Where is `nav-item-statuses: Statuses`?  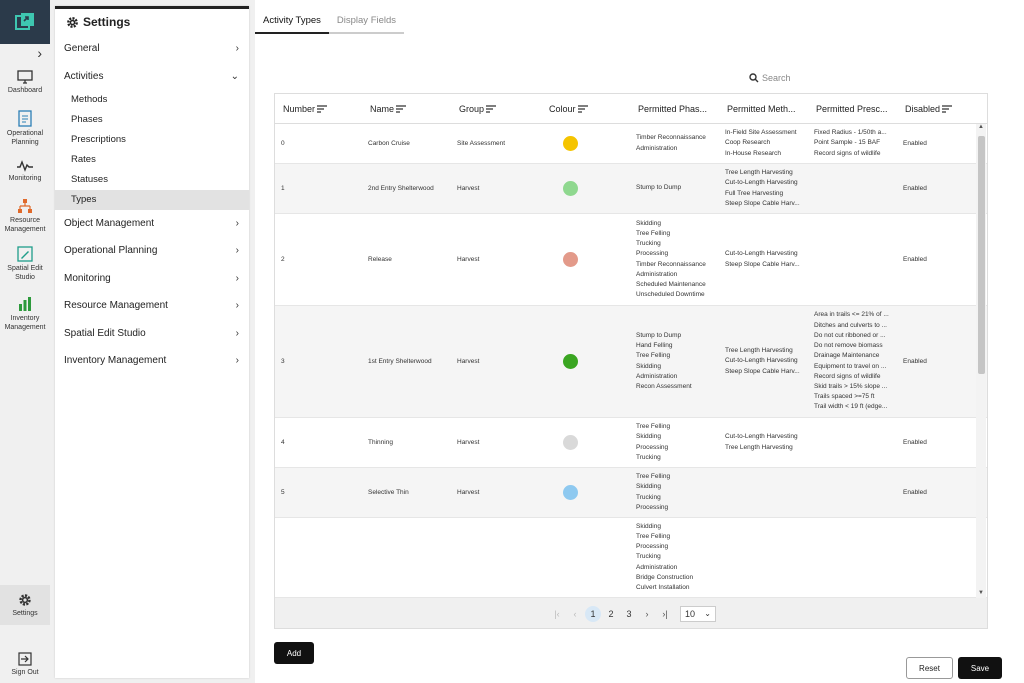
nav-item-statuses: Statuses is located at coordinates (89, 180).